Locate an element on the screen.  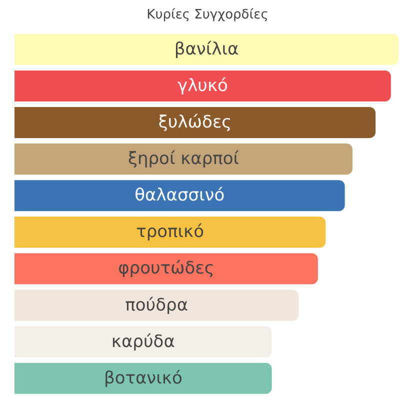
y-tick-label: βανίλια is located at coordinates (206, 49).